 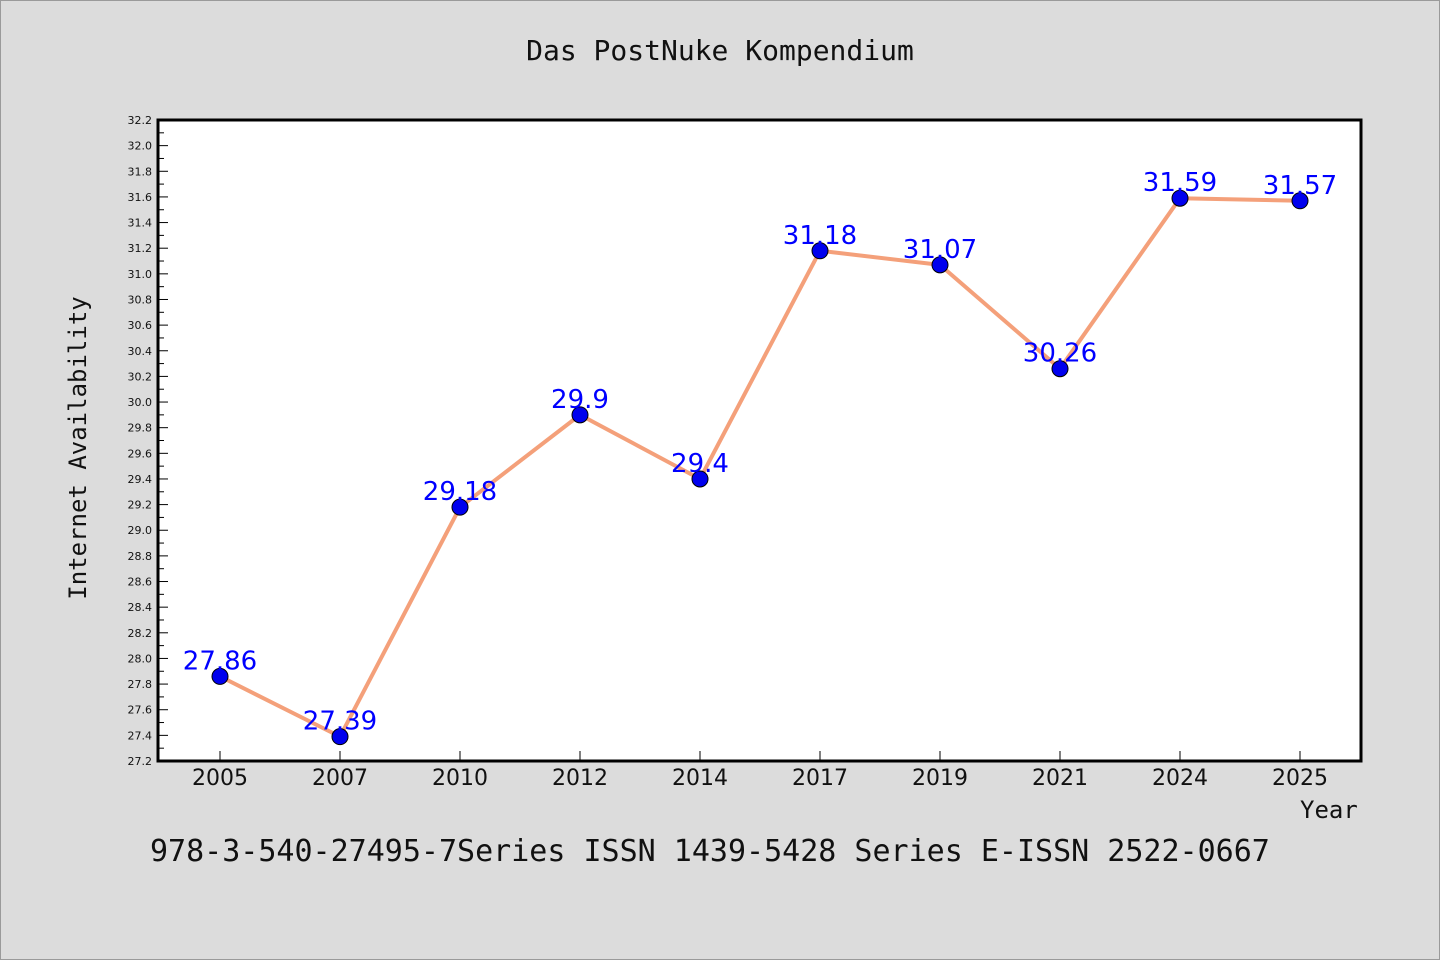 I want to click on y-tick-label: 27.6, so click(x=140, y=710).